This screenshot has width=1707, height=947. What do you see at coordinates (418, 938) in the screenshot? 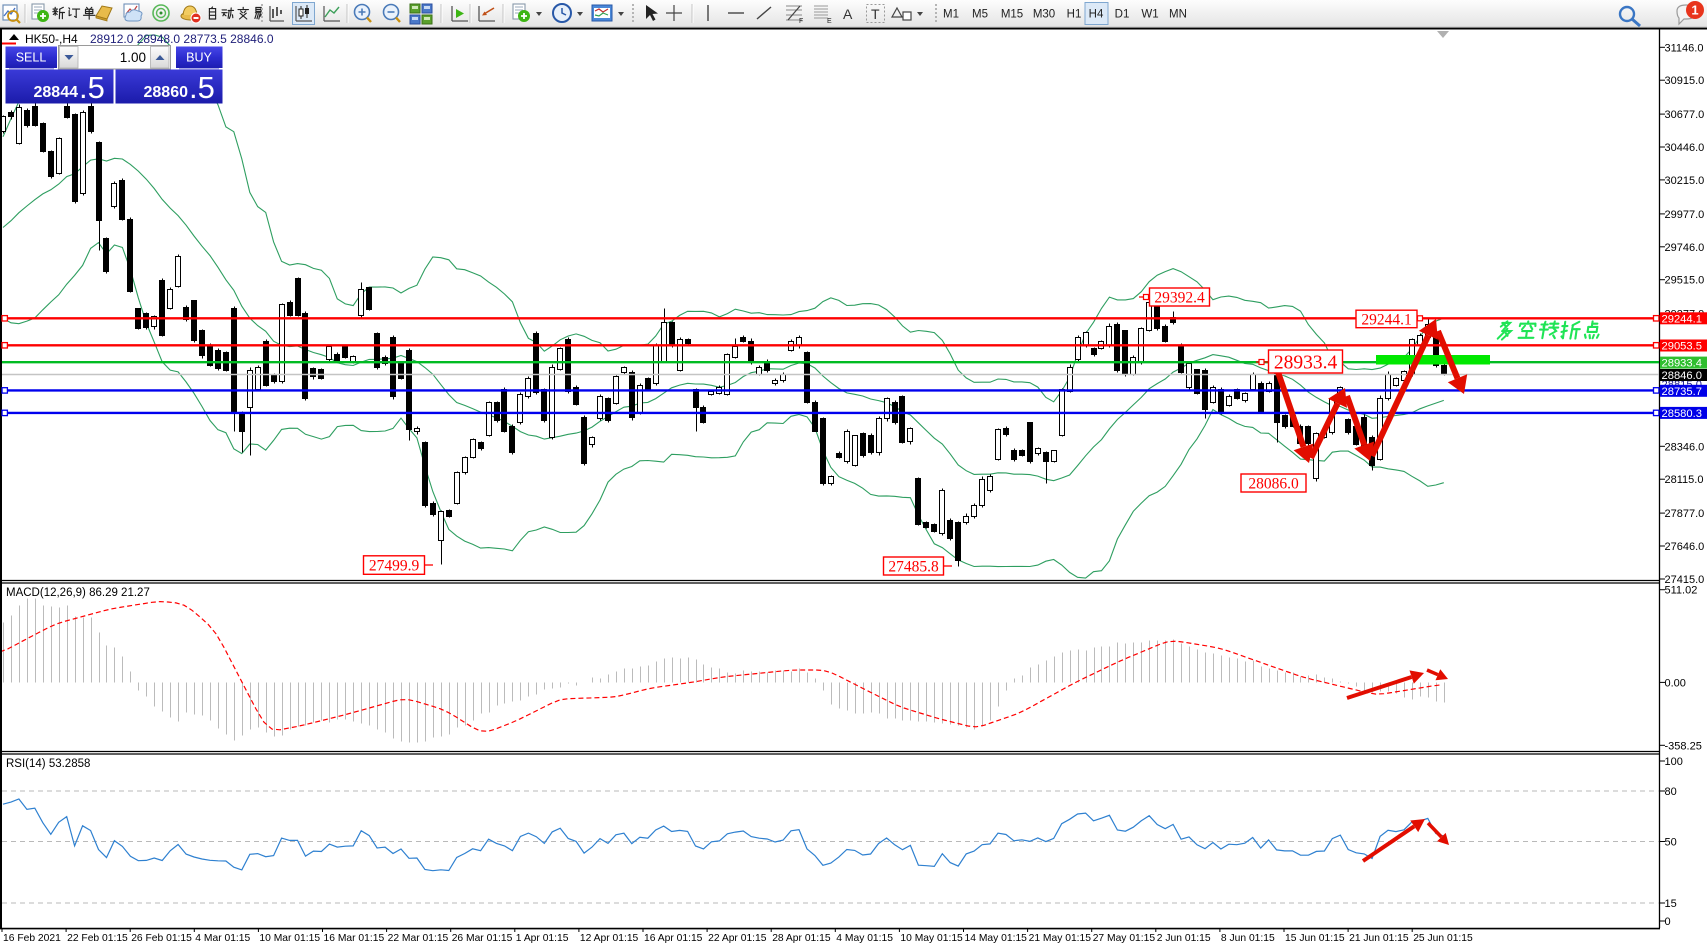
I see `svg-text: 22 Mar 01:15` at bounding box center [418, 938].